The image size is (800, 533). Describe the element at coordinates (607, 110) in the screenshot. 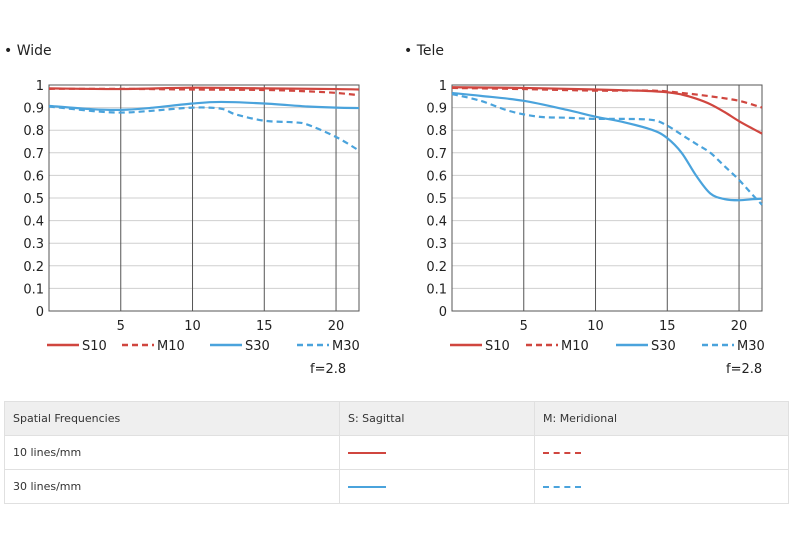

I see `series-line-s10` at that location.